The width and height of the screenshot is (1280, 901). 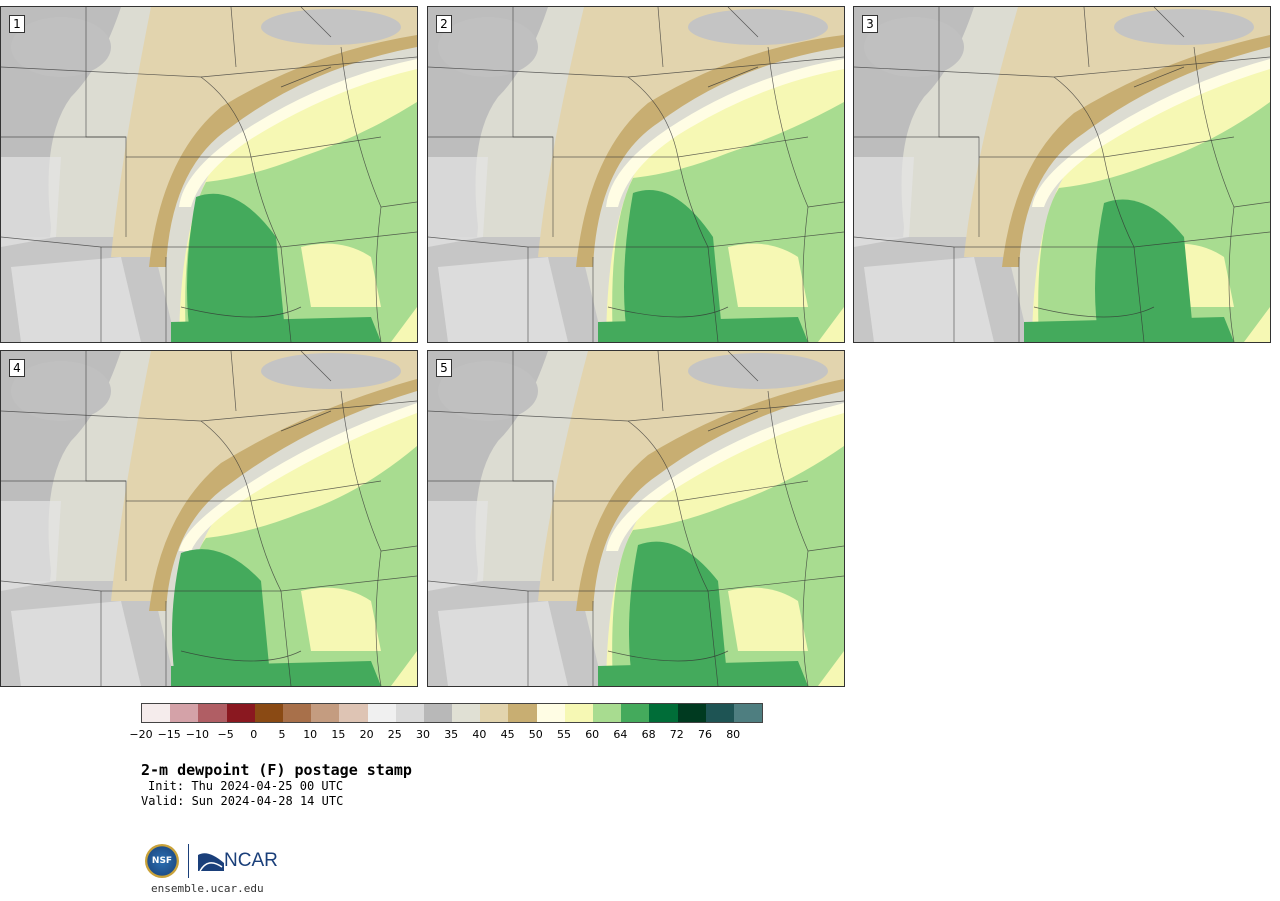 What do you see at coordinates (648, 734) in the screenshot?
I see `colorbar-tick-label: 68` at bounding box center [648, 734].